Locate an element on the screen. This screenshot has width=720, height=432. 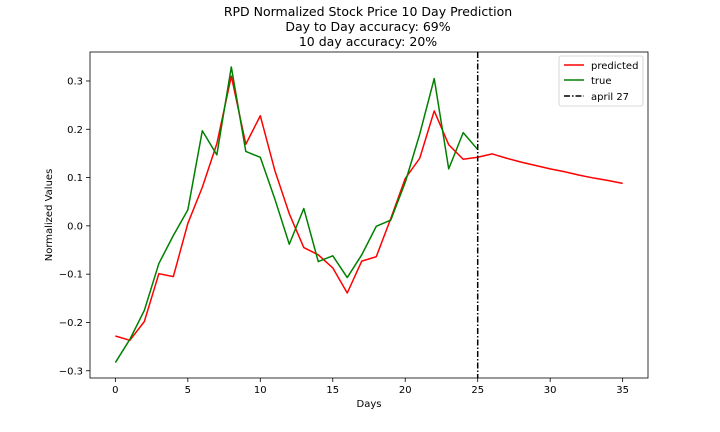
chart-title-line-3: 10 day accuracy: 20% is located at coordinates (368, 41).